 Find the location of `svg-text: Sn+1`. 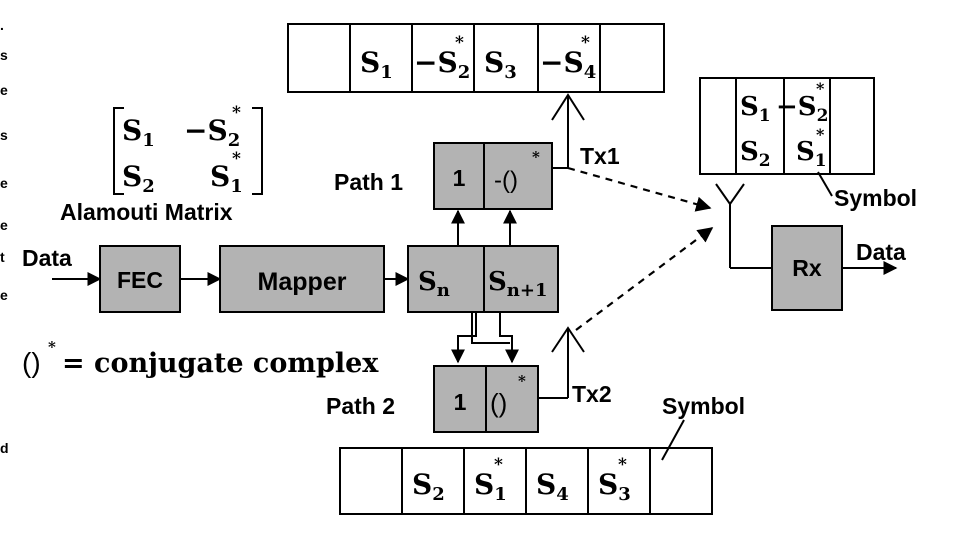

svg-text: Sn+1 is located at coordinates (517, 284).